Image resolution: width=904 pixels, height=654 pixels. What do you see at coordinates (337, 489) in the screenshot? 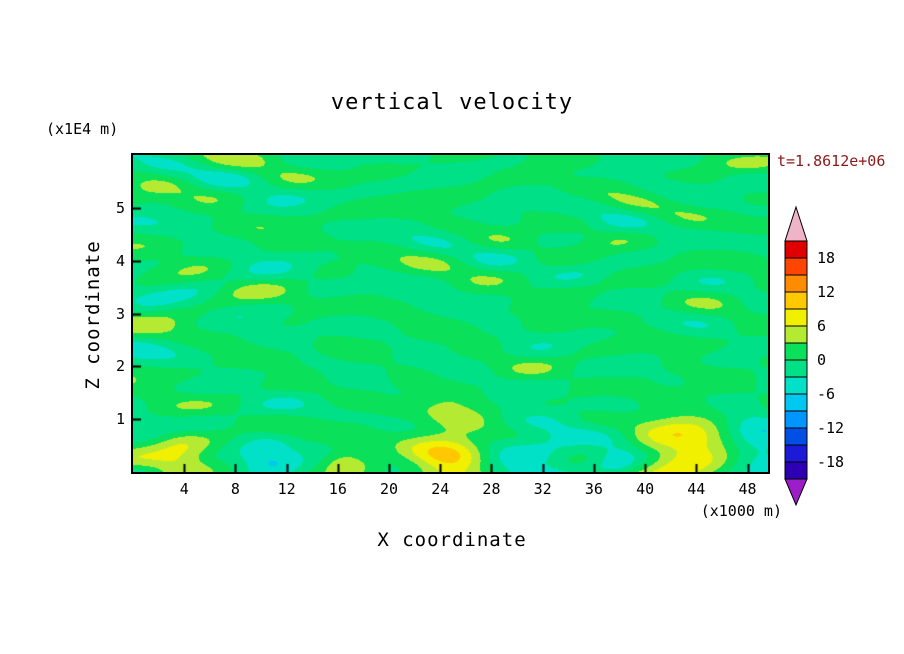
I see `x-tick-label: 16` at bounding box center [337, 489].